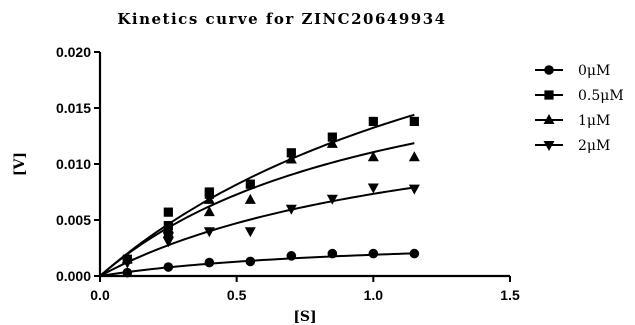  What do you see at coordinates (73, 220) in the screenshot?
I see `y-tick-label: 0.005` at bounding box center [73, 220].